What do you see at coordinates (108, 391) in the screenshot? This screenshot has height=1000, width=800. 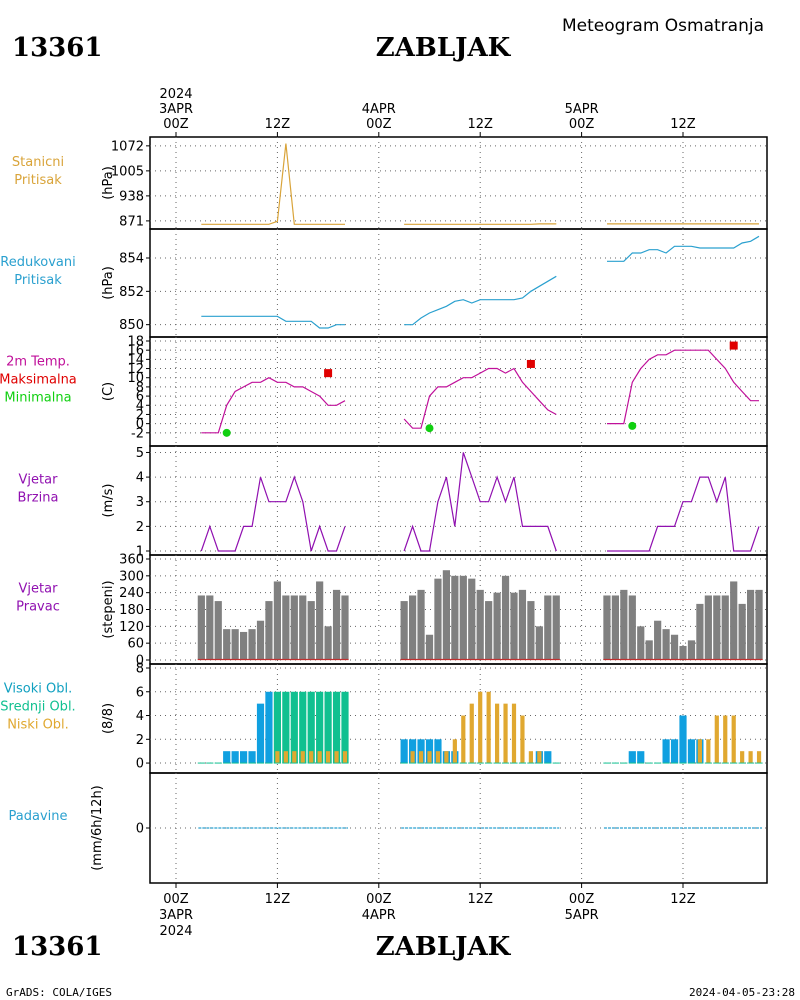 I see `ylabel-temperature: (C)` at bounding box center [108, 391].